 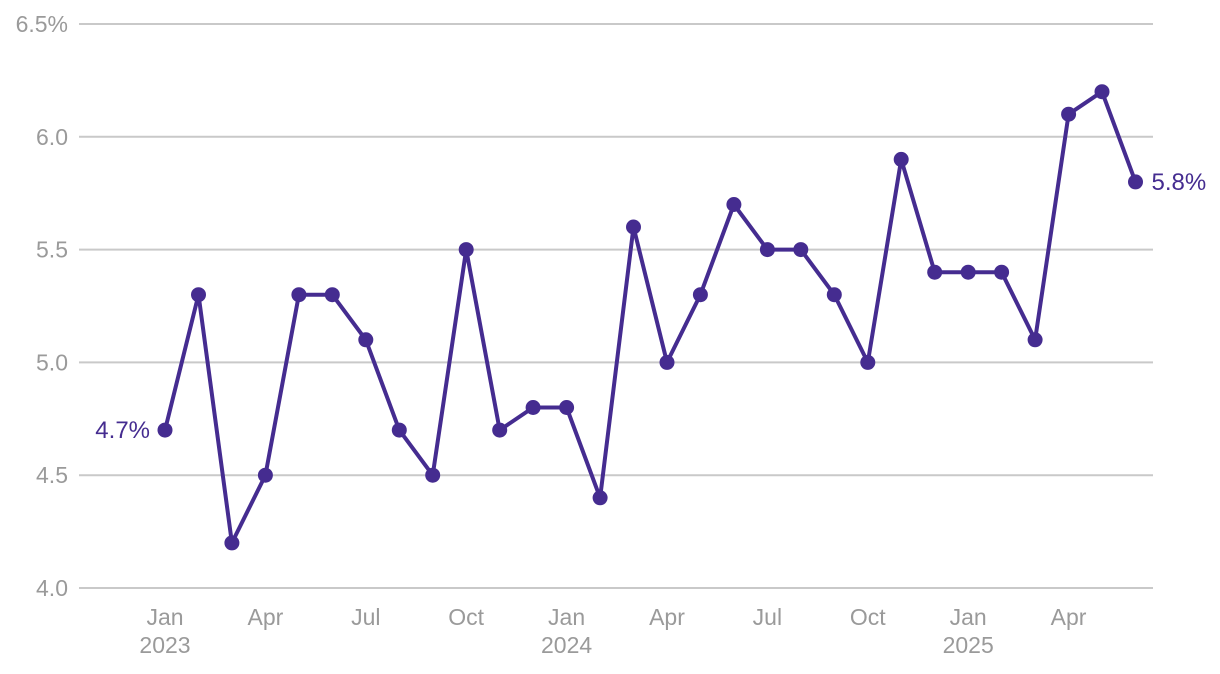 I want to click on x-tick-year-label: 2023, so click(x=164, y=645).